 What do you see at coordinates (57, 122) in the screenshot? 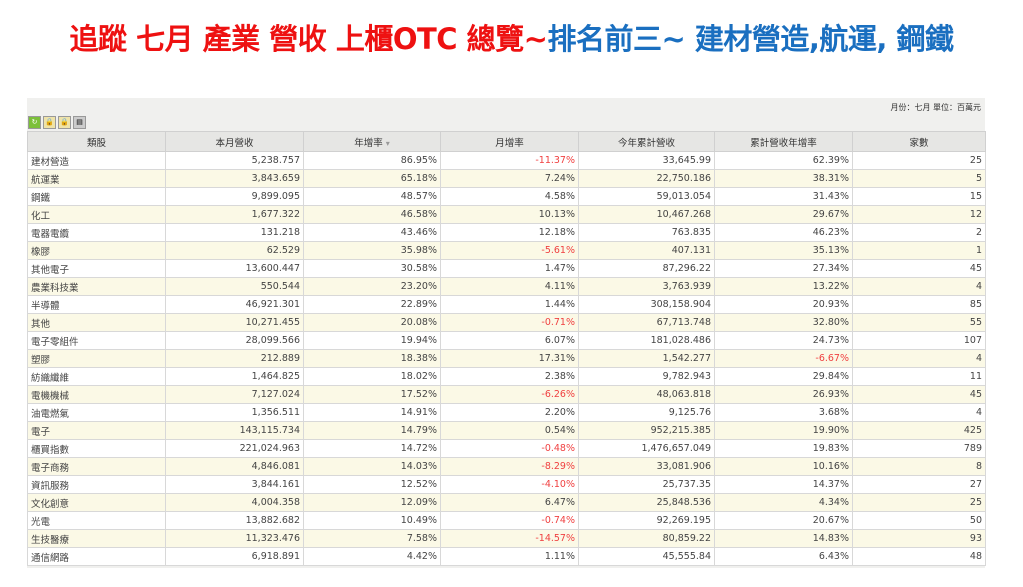
I see `toolbar: ↻ 🔒 🔒 ▤` at bounding box center [57, 122].